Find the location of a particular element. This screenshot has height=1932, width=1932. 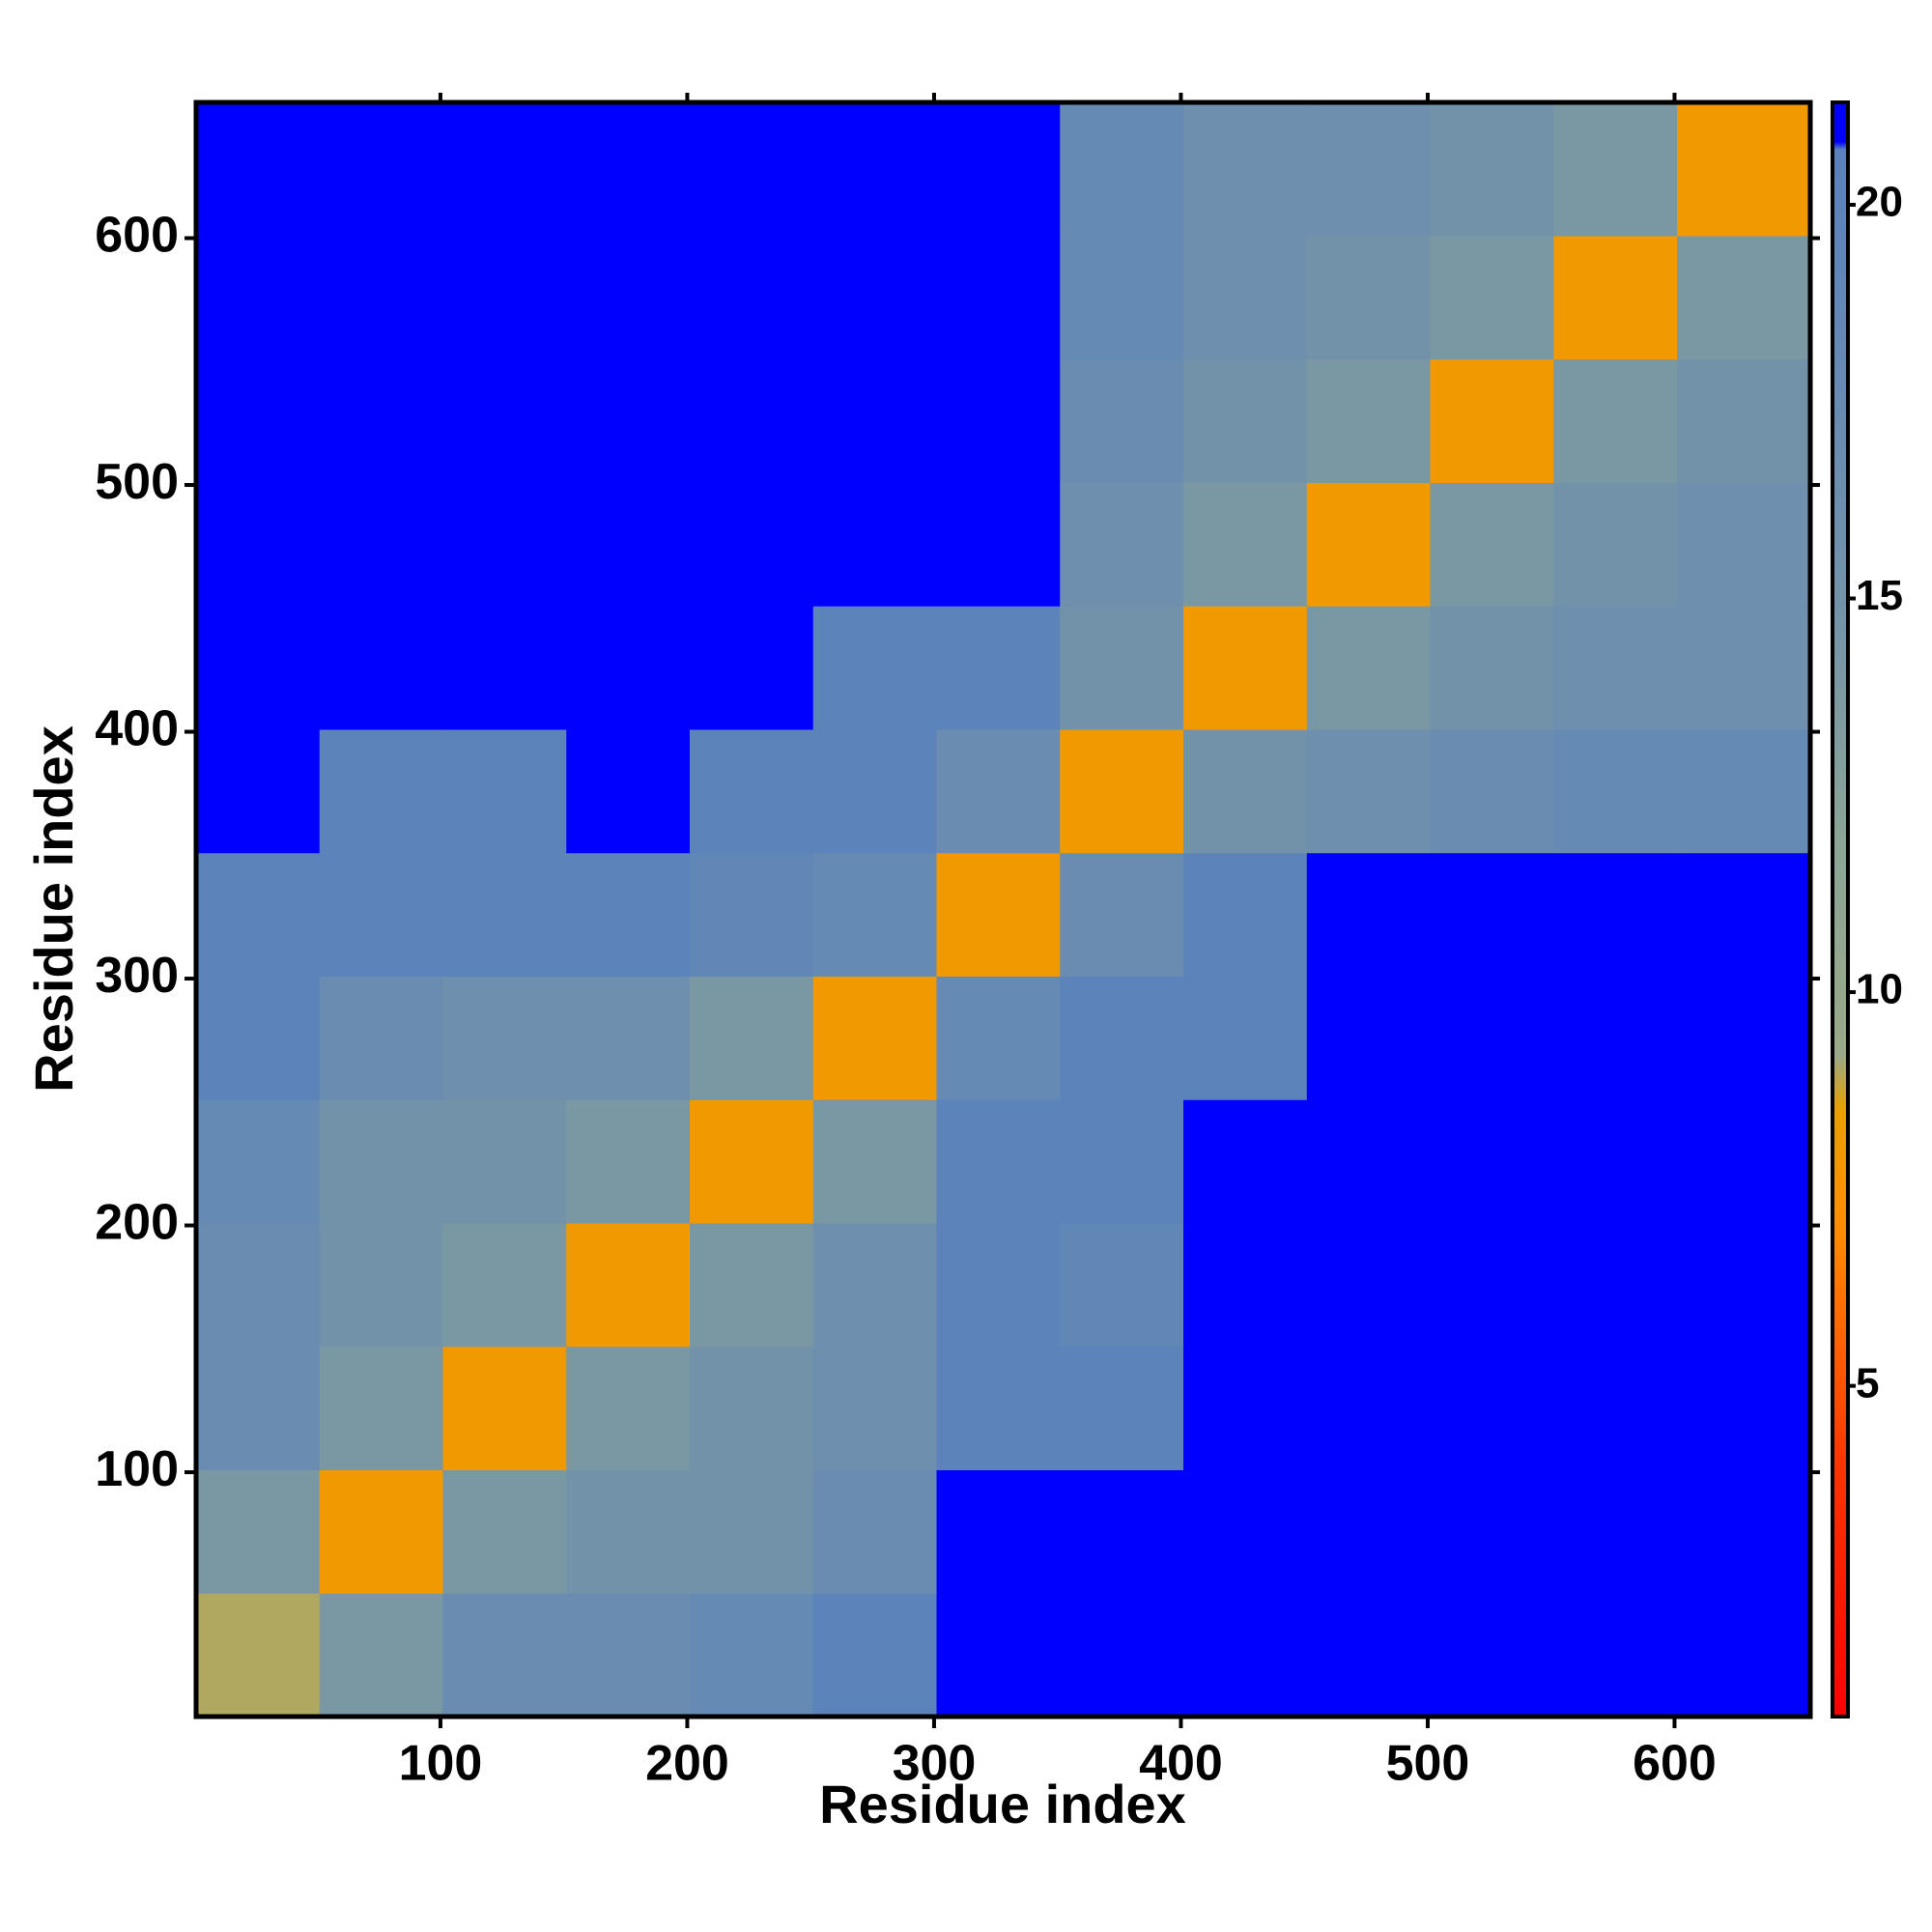

y-tick-label: 500 is located at coordinates (137, 482).